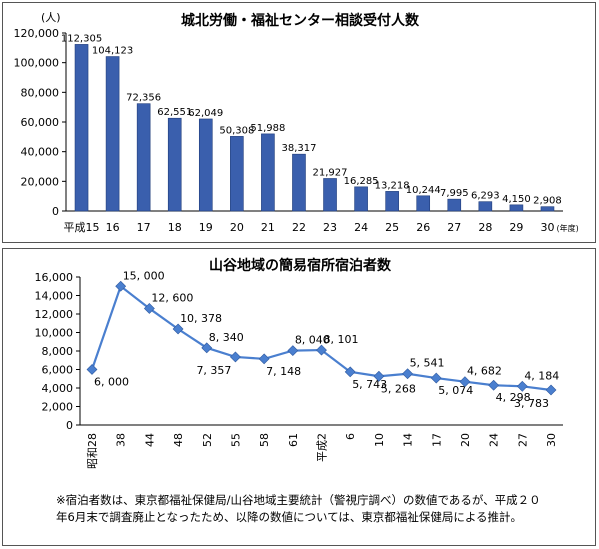  What do you see at coordinates (174, 112) in the screenshot?
I see `bar-value-label: 62,551` at bounding box center [174, 112].